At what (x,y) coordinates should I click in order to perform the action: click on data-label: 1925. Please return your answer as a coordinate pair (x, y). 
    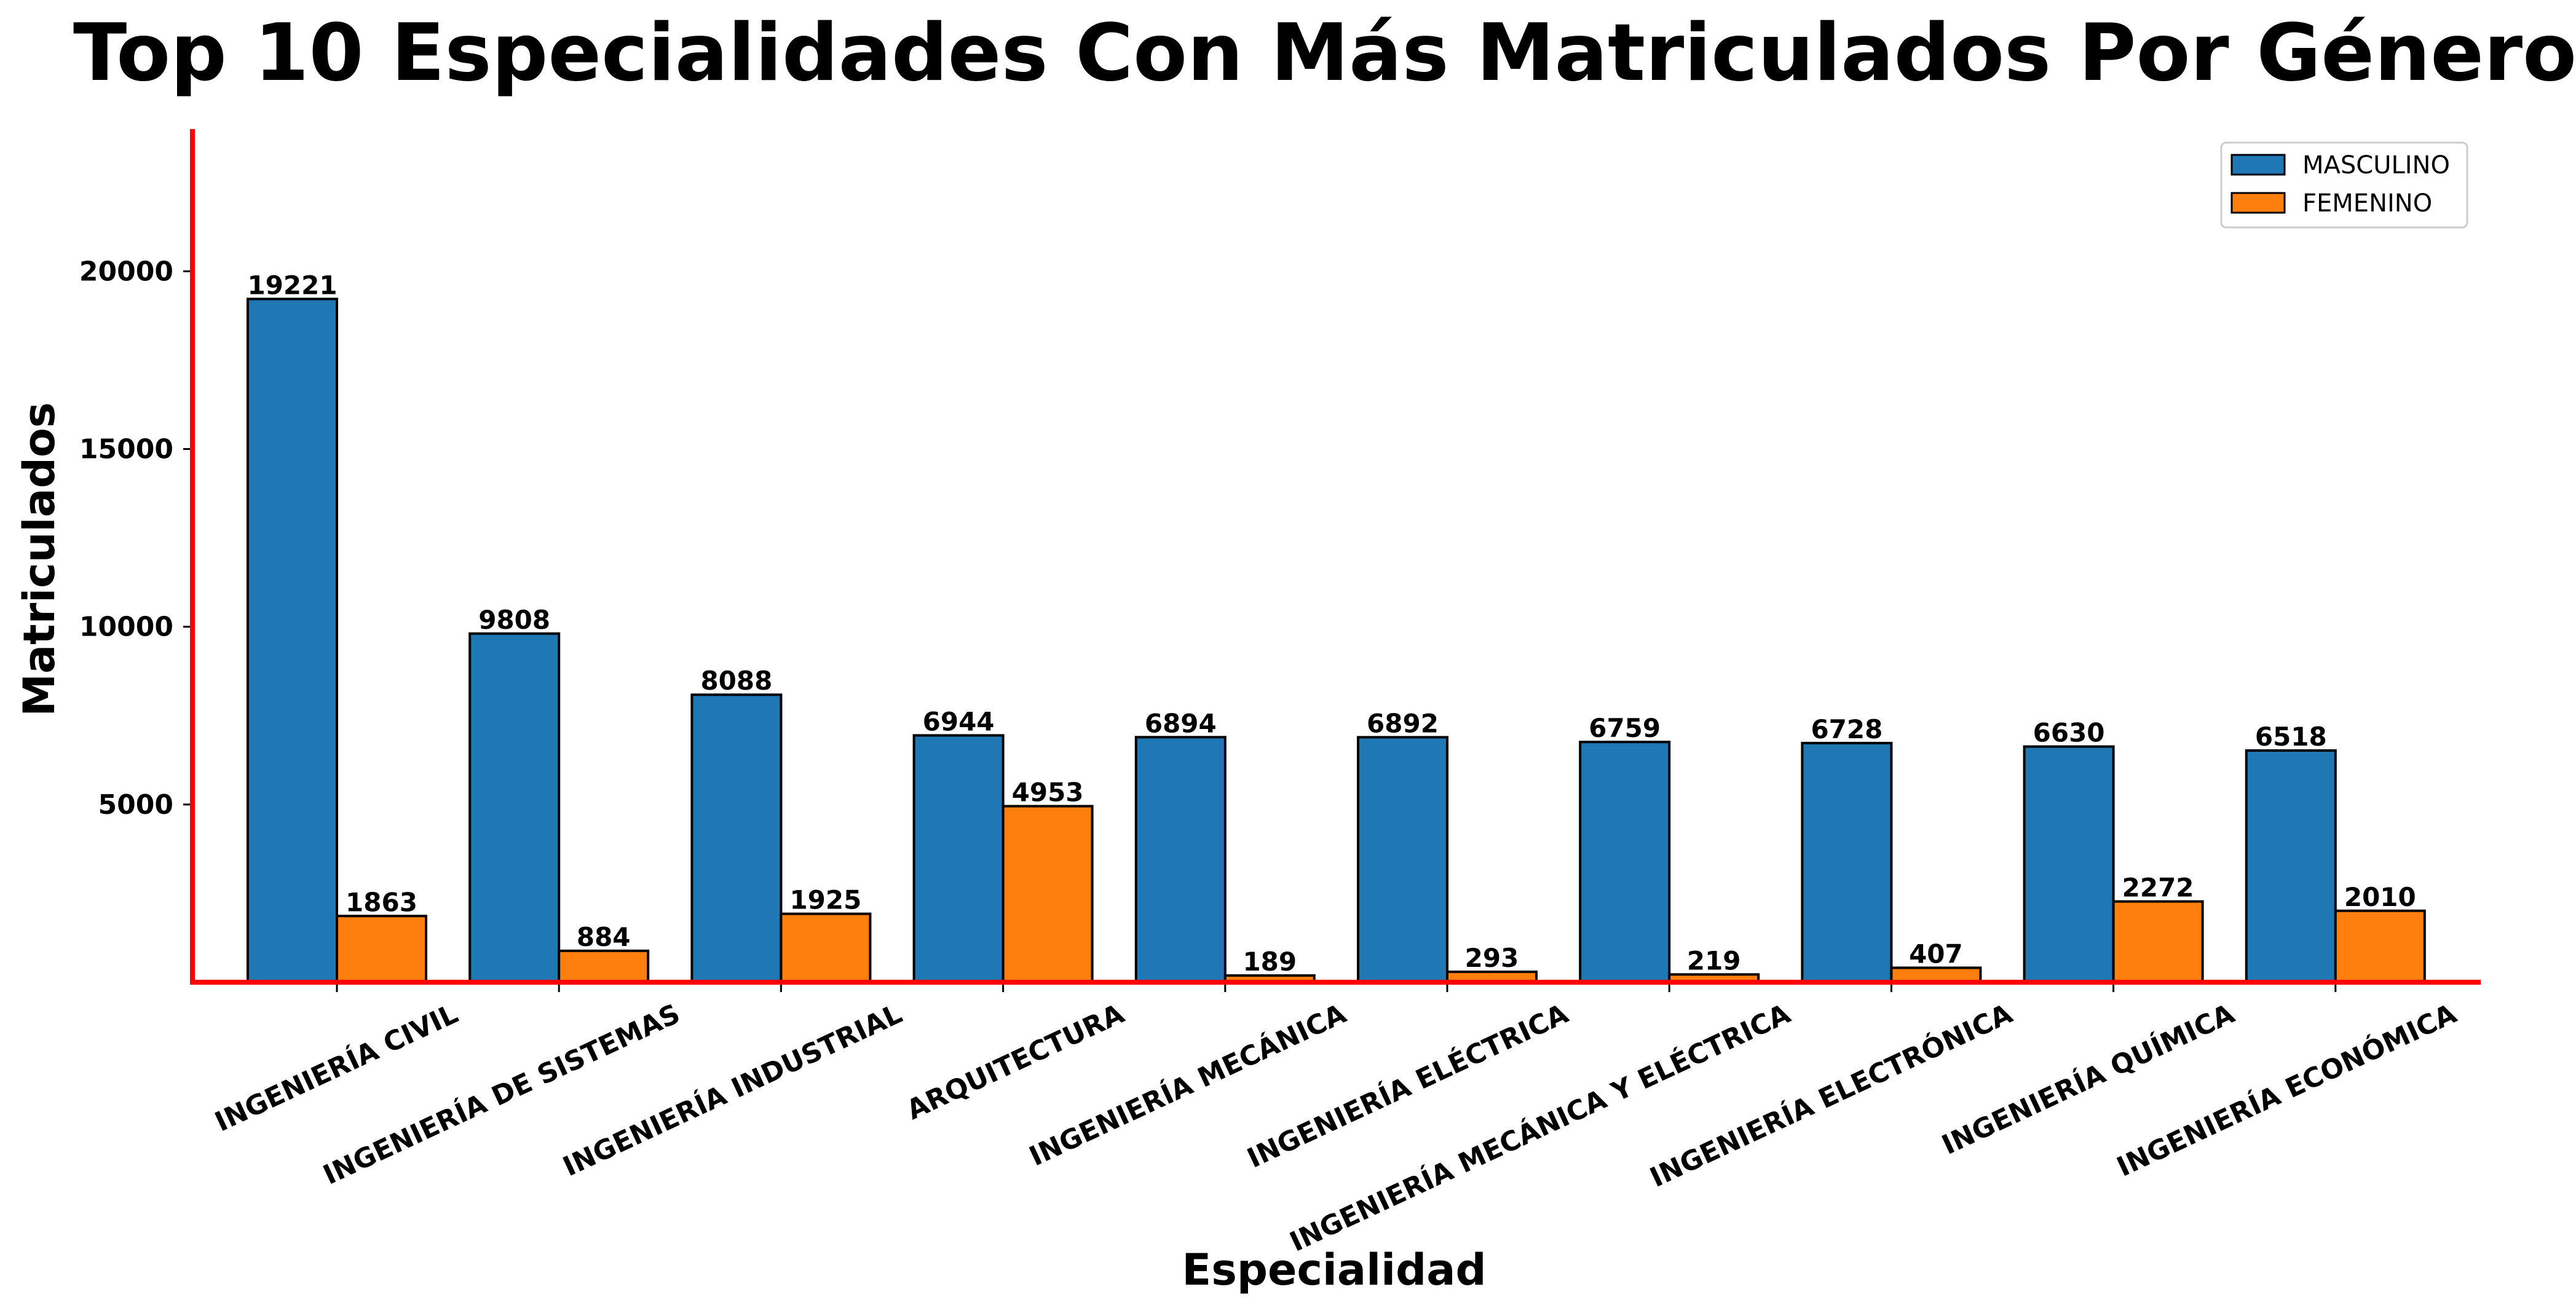
    Looking at the image, I should click on (825, 900).